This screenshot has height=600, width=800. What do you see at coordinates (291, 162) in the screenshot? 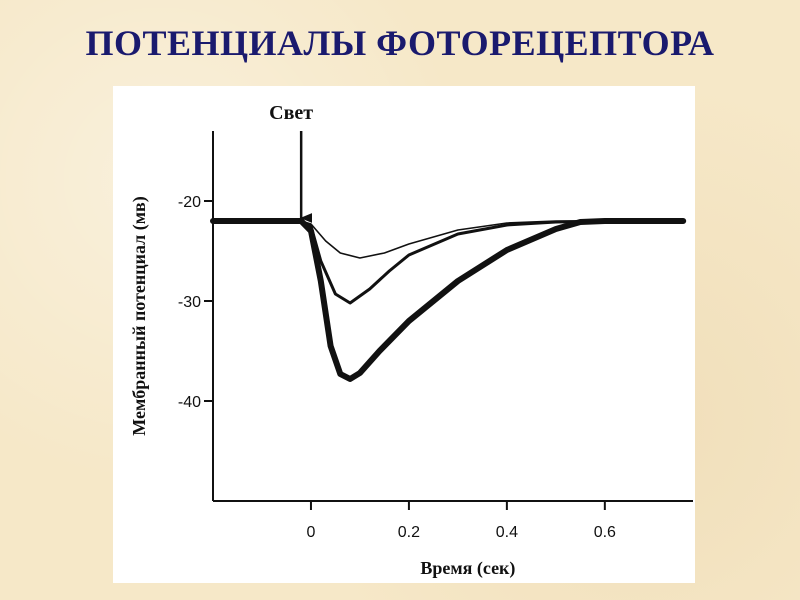
I see `annotation-group: Свет` at bounding box center [291, 162].